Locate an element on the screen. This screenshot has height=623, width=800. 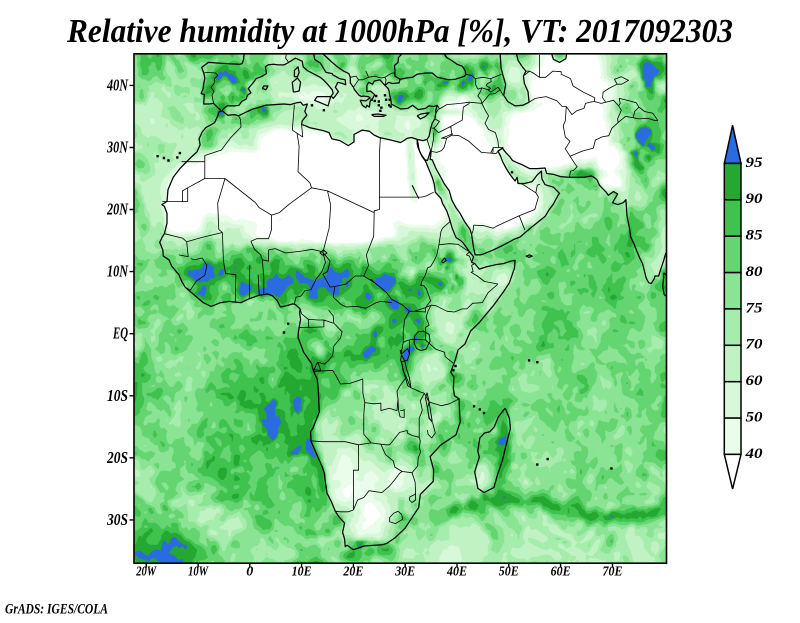
svg-text: 50 is located at coordinates (755, 418).